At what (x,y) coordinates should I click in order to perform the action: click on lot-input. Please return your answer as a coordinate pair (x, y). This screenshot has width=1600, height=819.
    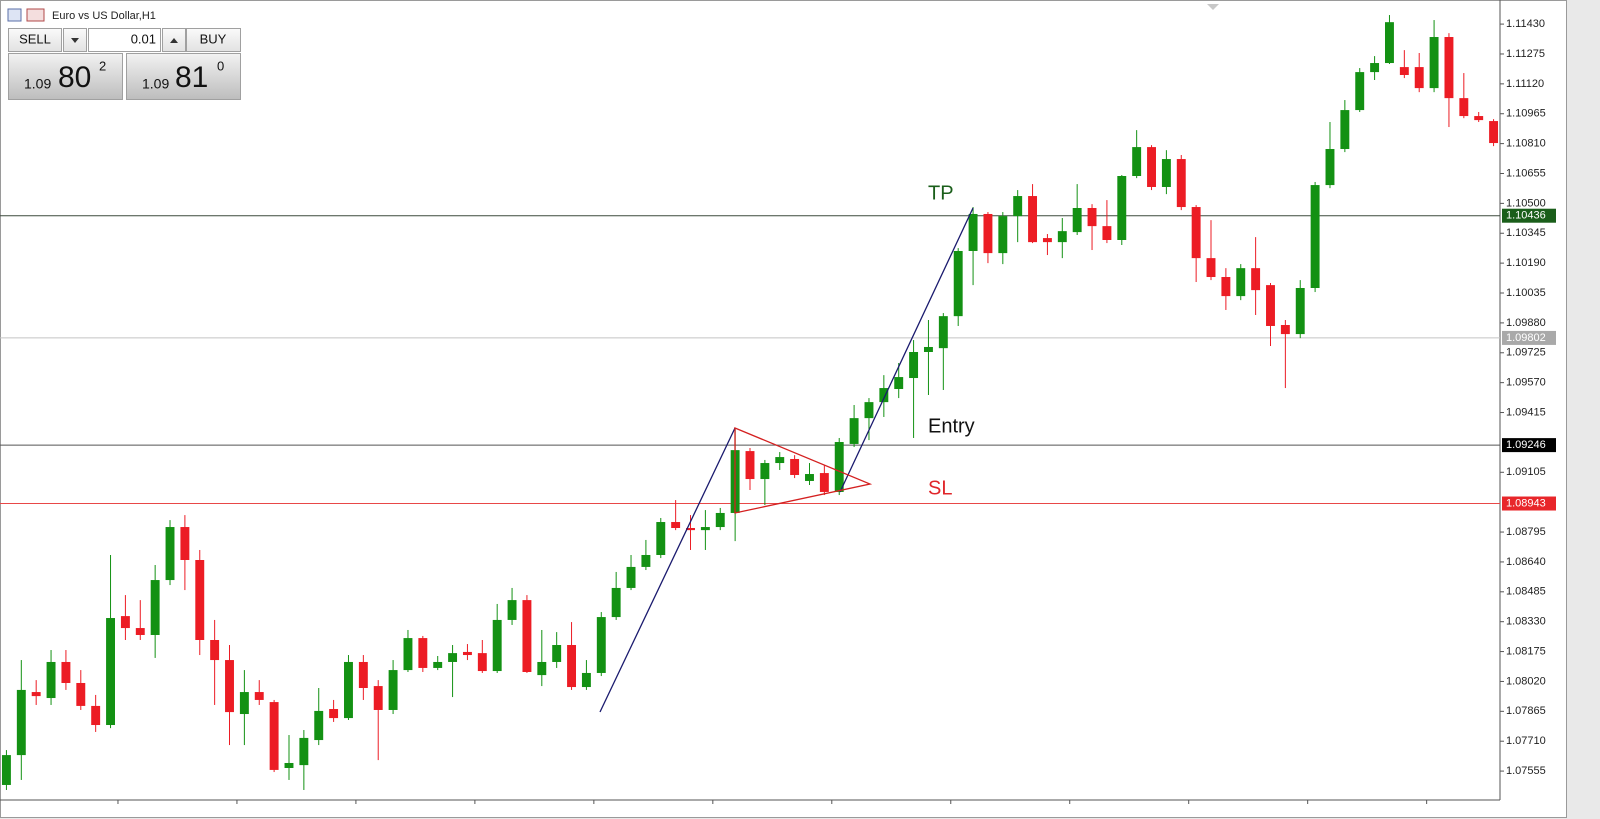
    Looking at the image, I should click on (124, 40).